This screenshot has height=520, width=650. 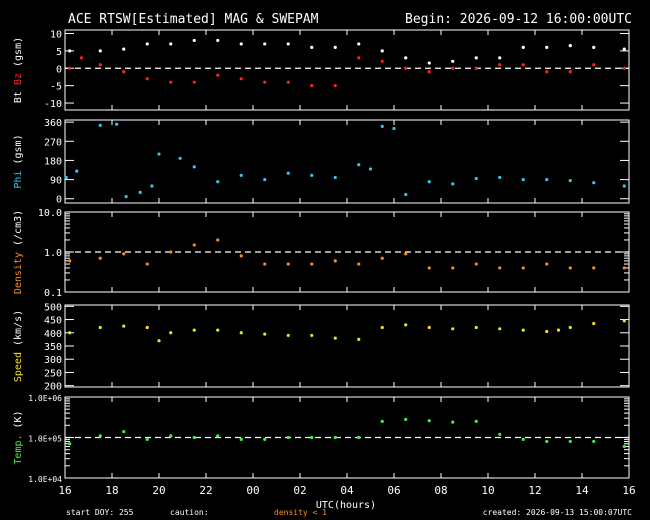 What do you see at coordinates (53, 360) in the screenshot?
I see `y-tick-label: 300` at bounding box center [53, 360].